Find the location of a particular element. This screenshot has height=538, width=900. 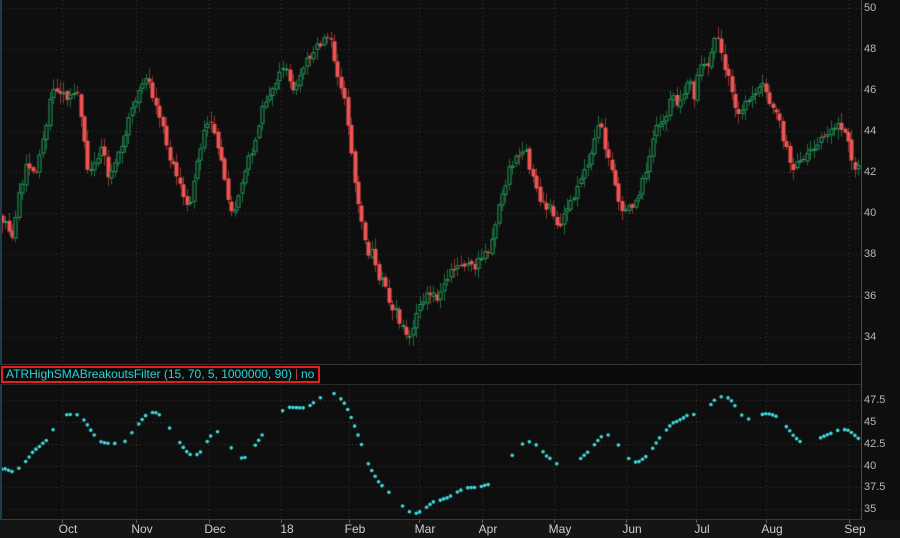

study-axis-label: 47.5 is located at coordinates (875, 400).